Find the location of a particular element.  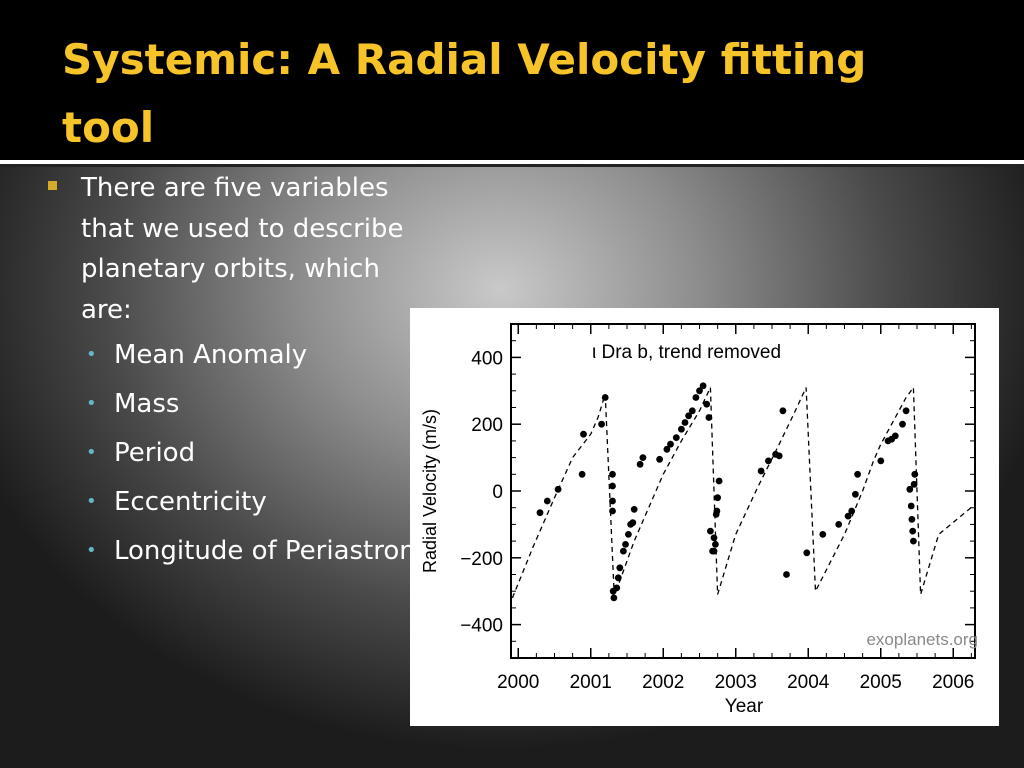

square-bullet-icon is located at coordinates (52, 185).